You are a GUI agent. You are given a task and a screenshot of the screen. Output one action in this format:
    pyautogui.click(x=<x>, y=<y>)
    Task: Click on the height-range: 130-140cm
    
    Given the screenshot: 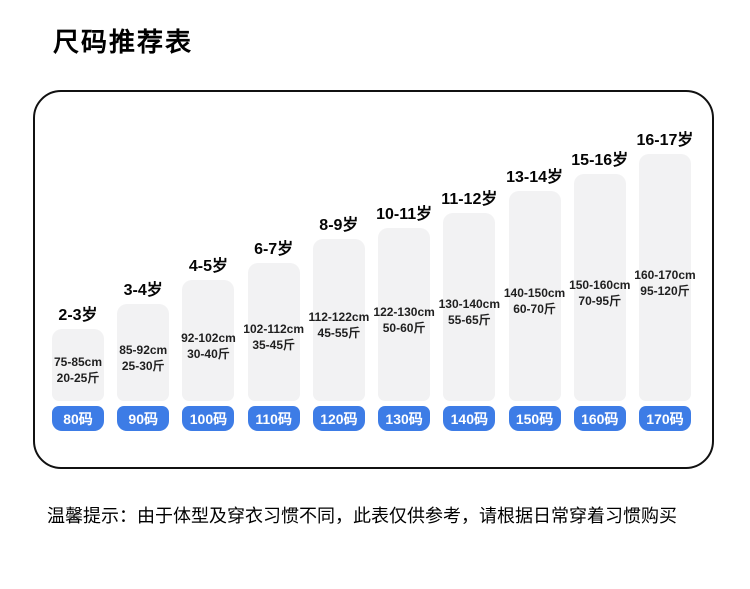 What is the action you would take?
    pyautogui.click(x=469, y=304)
    